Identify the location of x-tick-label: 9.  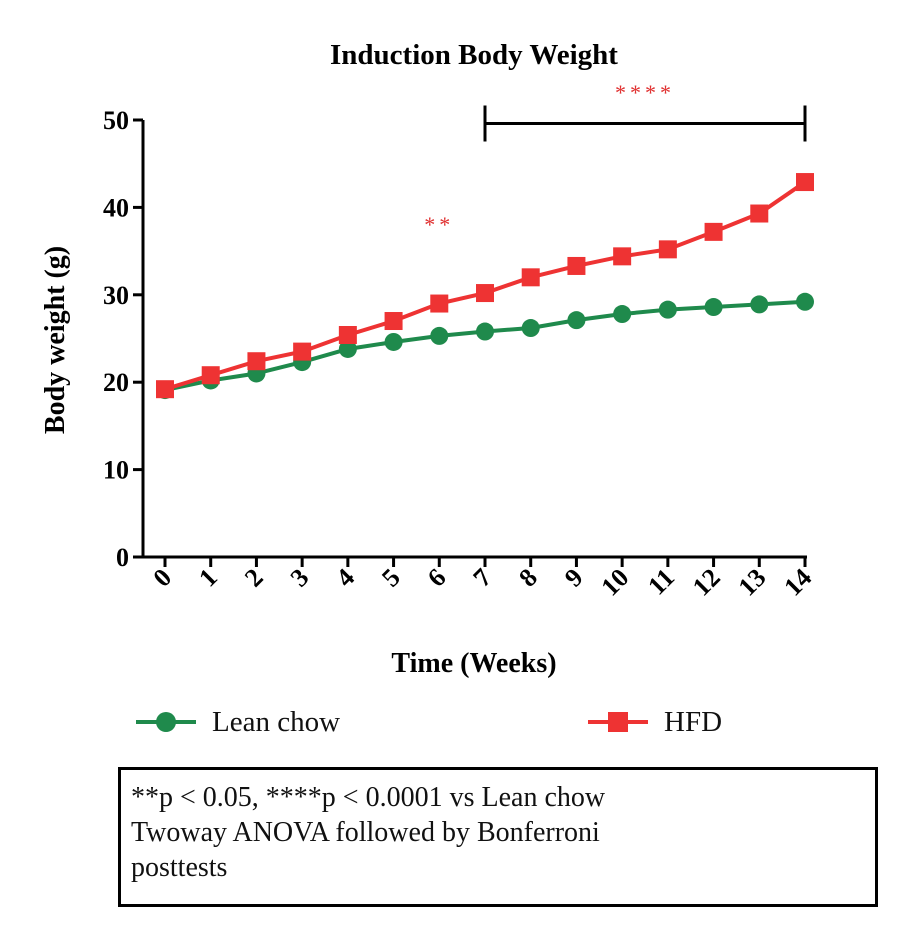
(574, 578).